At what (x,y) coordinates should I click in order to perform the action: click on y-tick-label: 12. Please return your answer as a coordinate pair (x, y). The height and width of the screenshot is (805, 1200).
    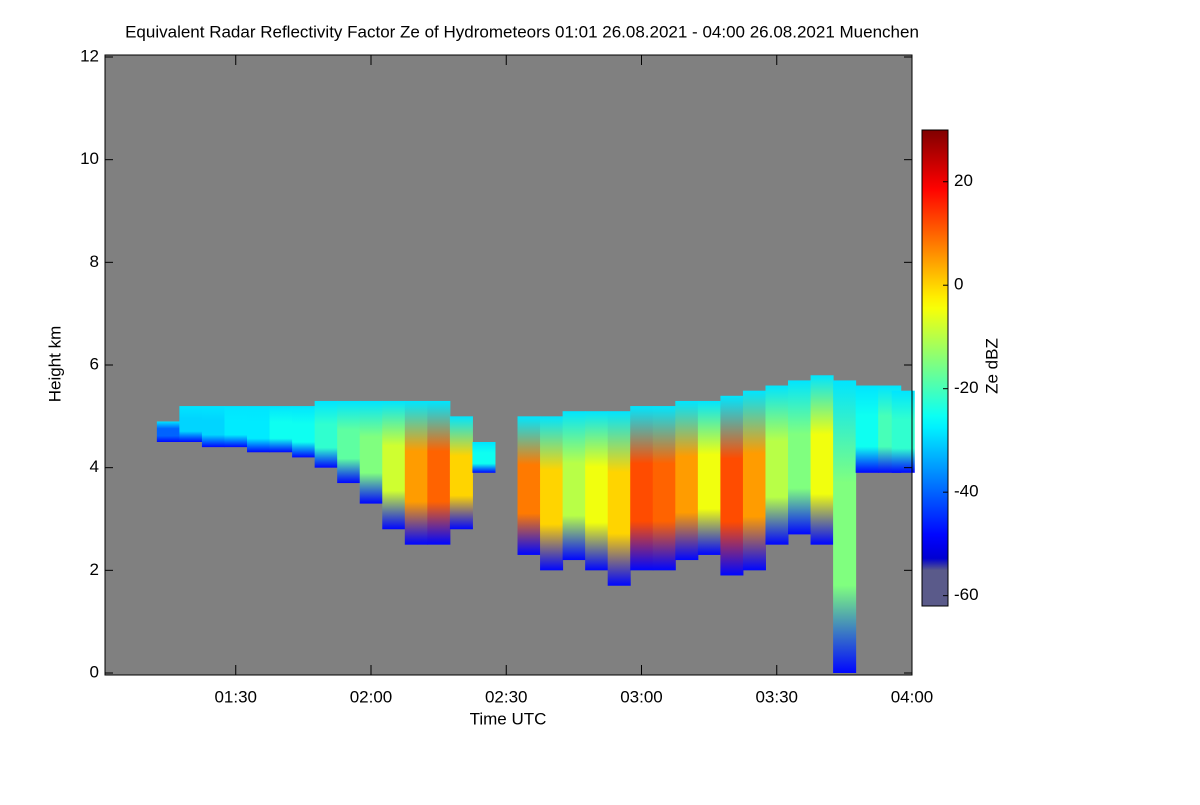
    Looking at the image, I should click on (89, 55).